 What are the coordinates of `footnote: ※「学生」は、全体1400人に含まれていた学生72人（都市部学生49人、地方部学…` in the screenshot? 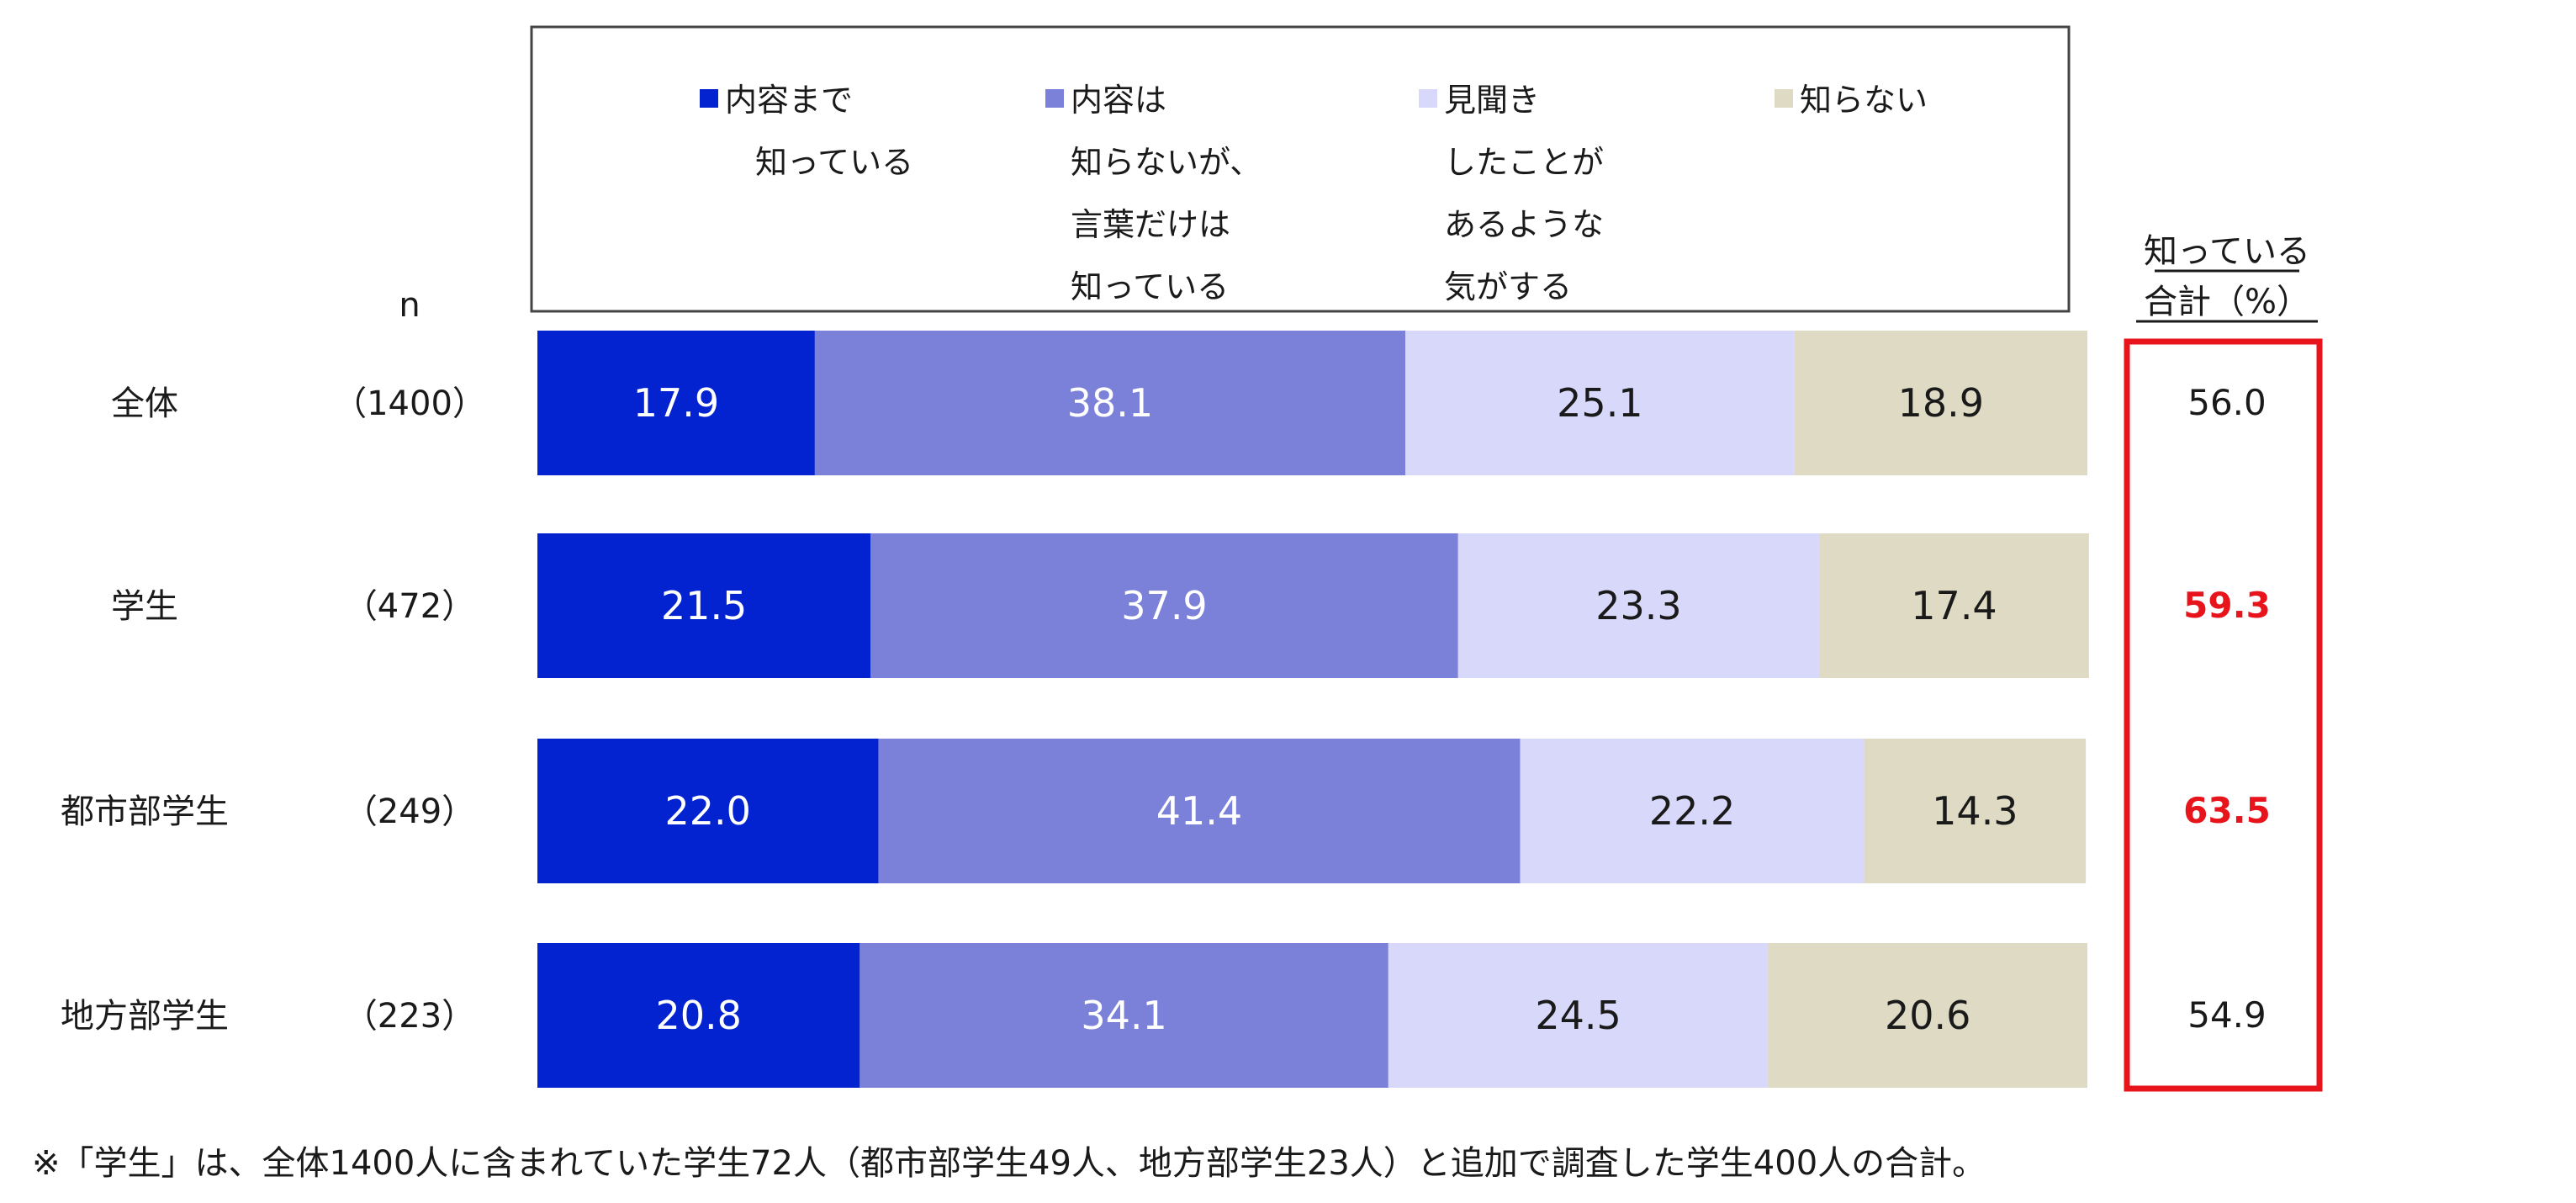 It's located at (1009, 1163).